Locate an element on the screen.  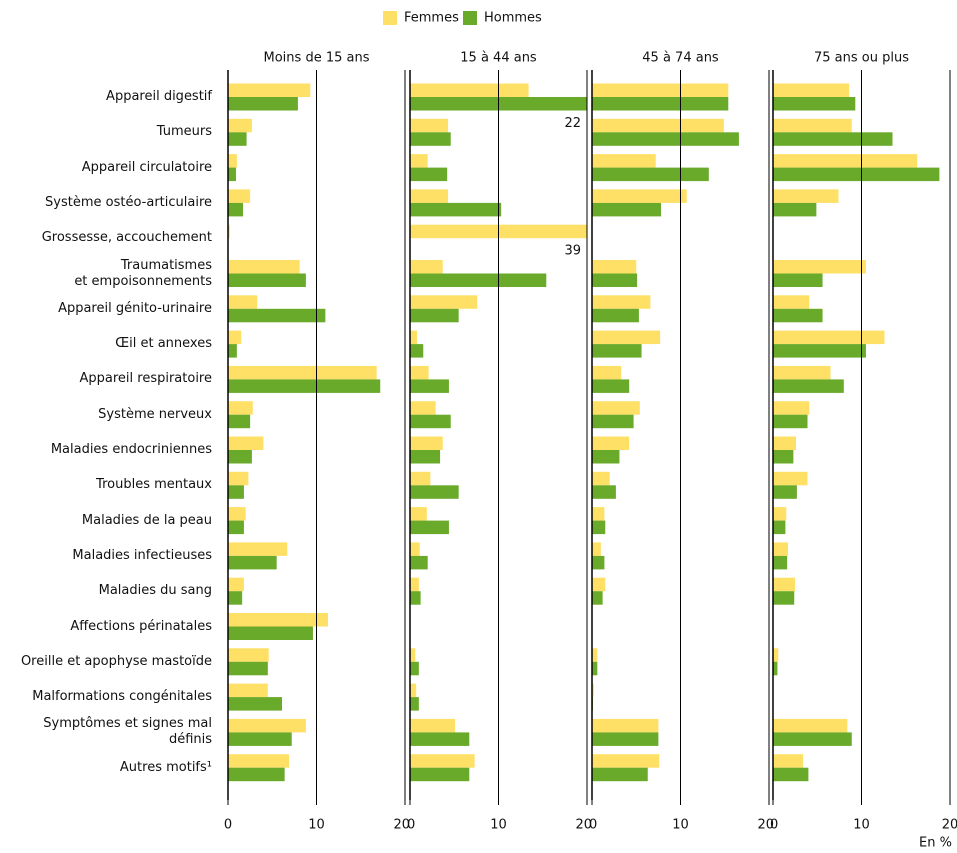
category-label: Système nerveux is located at coordinates (155, 414).